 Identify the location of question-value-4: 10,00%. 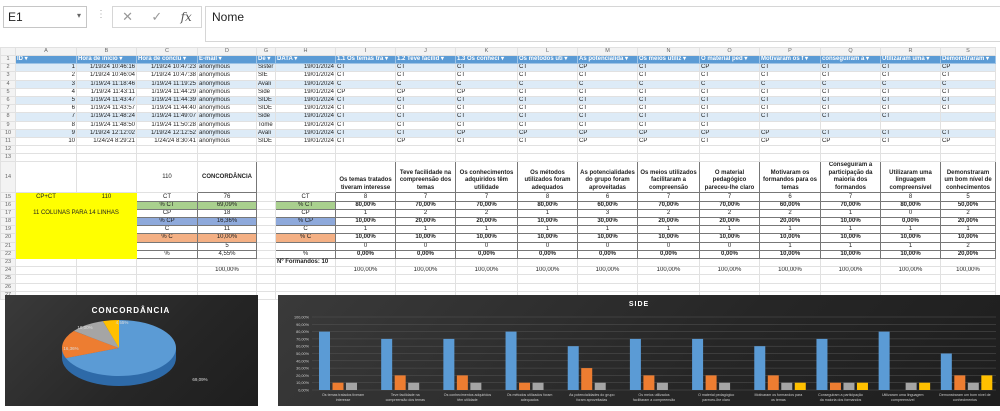
(547, 221).